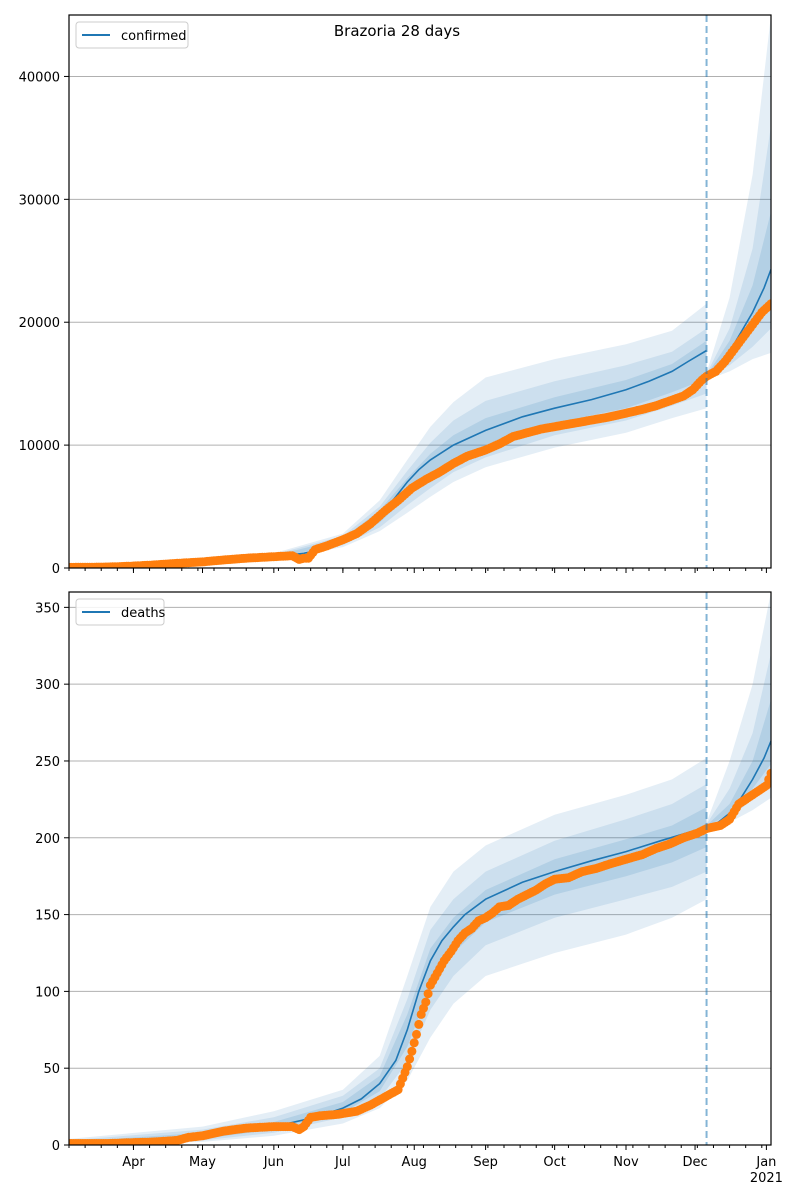 The image size is (800, 1200). What do you see at coordinates (47, 762) in the screenshot?
I see `y-tick-label: 250` at bounding box center [47, 762].